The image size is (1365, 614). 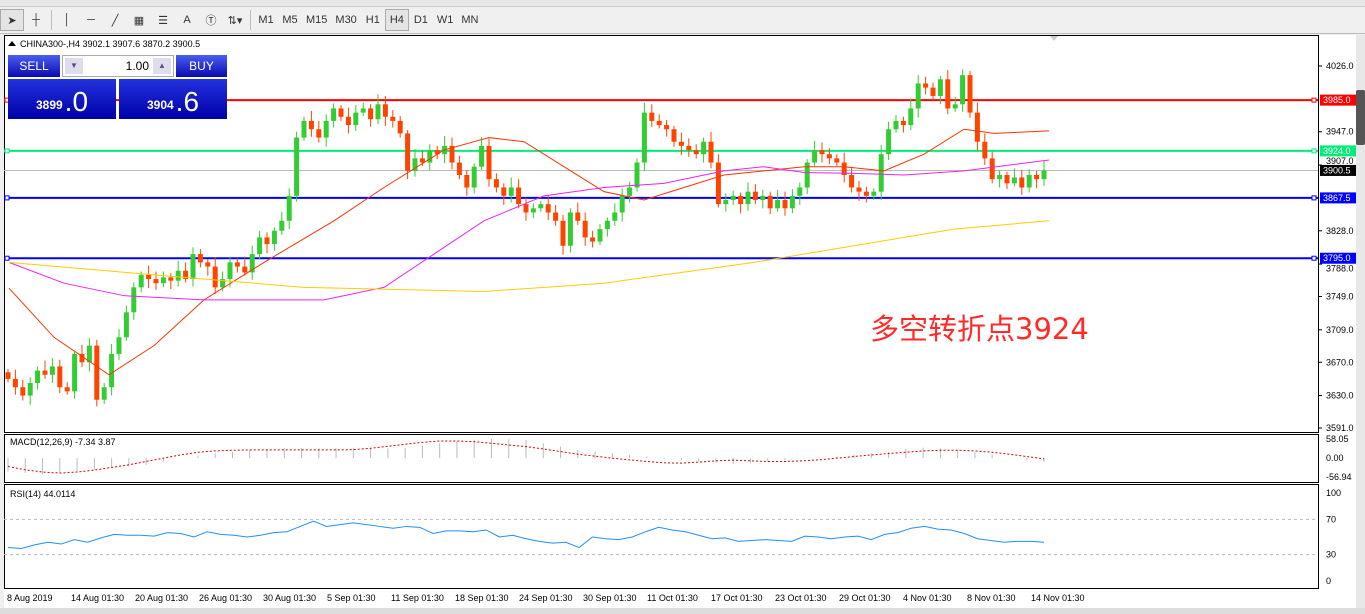 What do you see at coordinates (173, 99) in the screenshot?
I see `ask-price: 3904.6` at bounding box center [173, 99].